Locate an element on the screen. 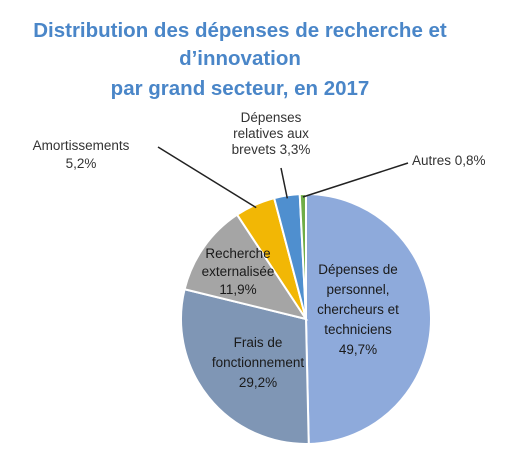 This screenshot has height=455, width=528. slice-label-text: relatives aux is located at coordinates (271, 133).